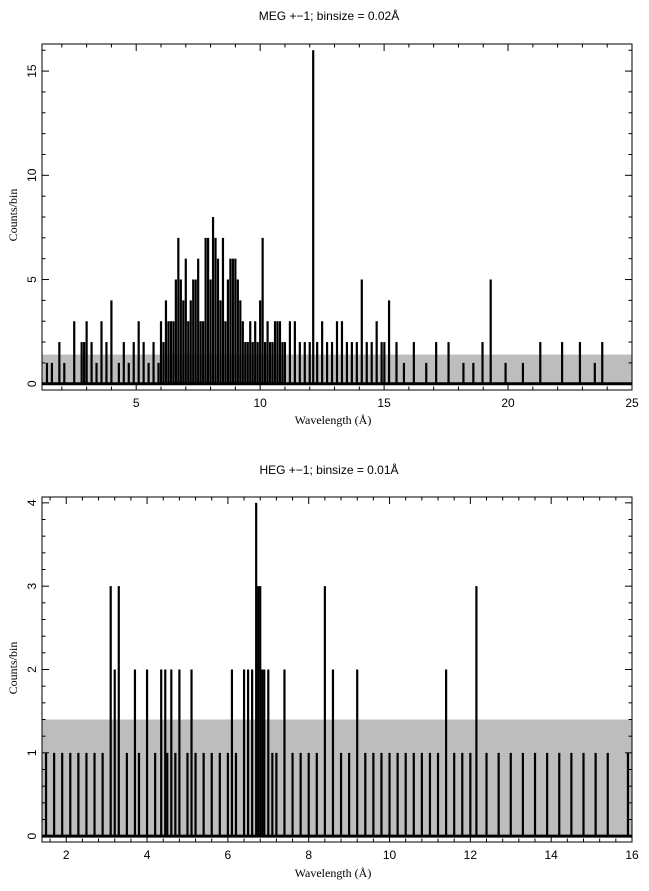 This screenshot has width=649, height=891. I want to click on heg-x-tick-label: 14, so click(551, 855).